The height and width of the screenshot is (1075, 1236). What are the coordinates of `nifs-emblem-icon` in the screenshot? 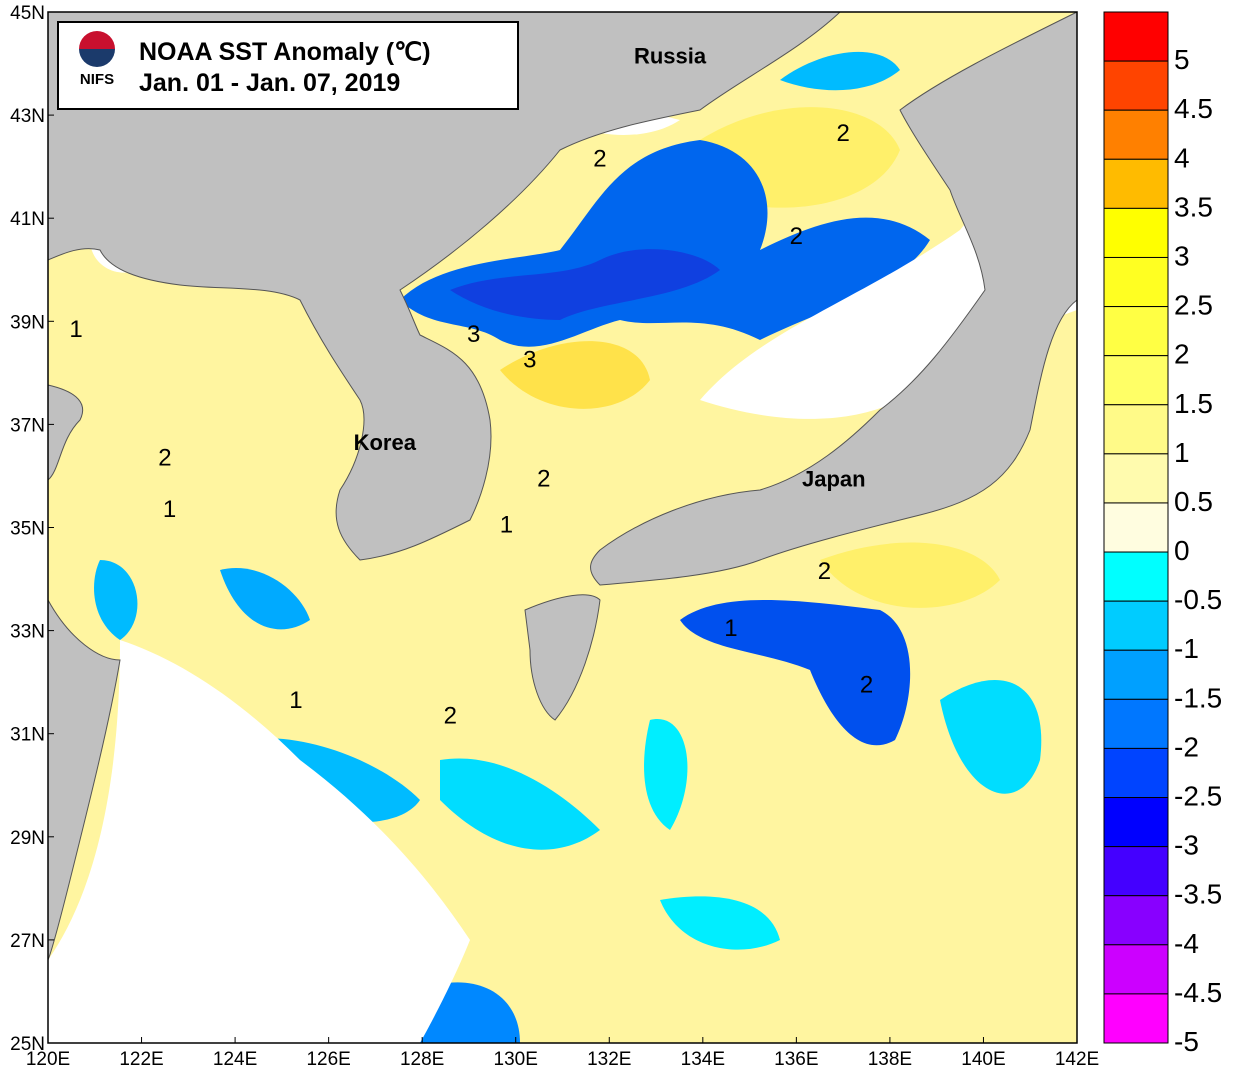 It's located at (97, 49).